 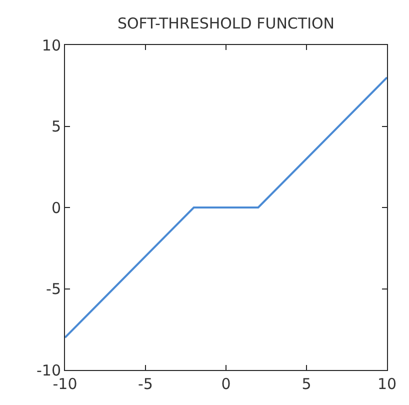 What do you see at coordinates (307, 384) in the screenshot?
I see `x-tick-label: 5` at bounding box center [307, 384].